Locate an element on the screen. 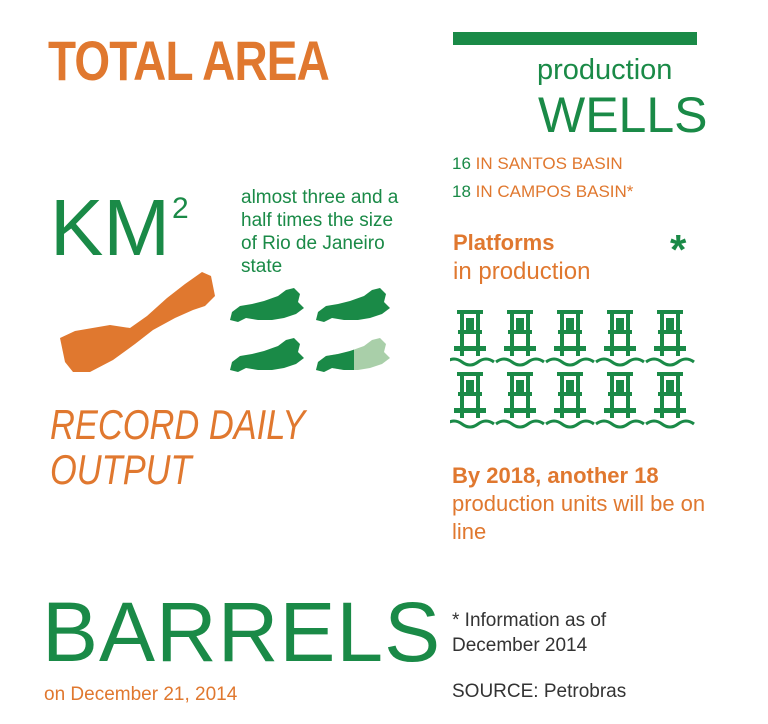 This screenshot has height=724, width=768. rio-state-comparison is located at coordinates (310, 330).